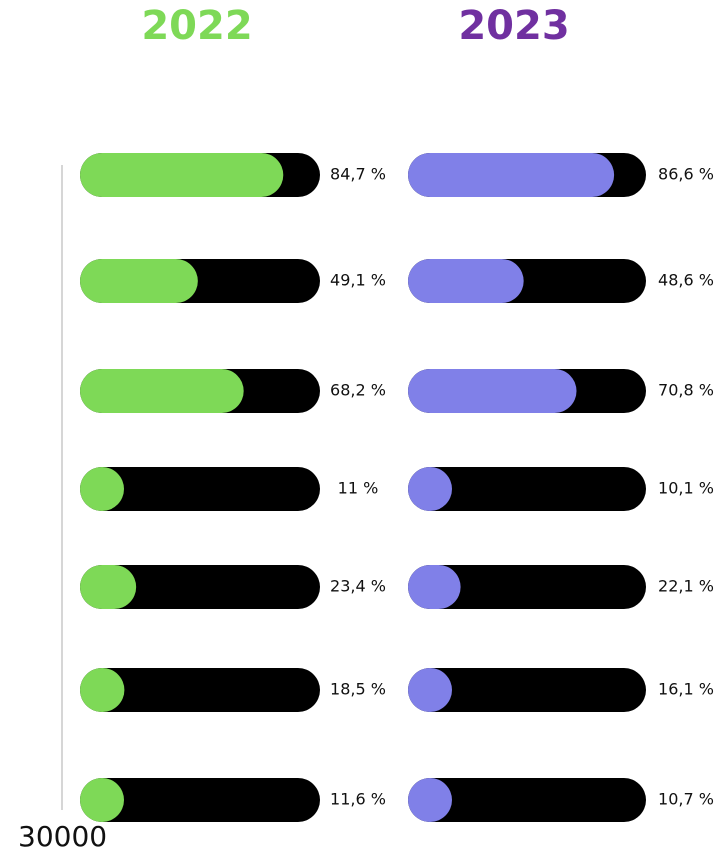 Image resolution: width=724 pixels, height=856 pixels. Describe the element at coordinates (358, 174) in the screenshot. I see `value-label: 84,7 %` at that location.